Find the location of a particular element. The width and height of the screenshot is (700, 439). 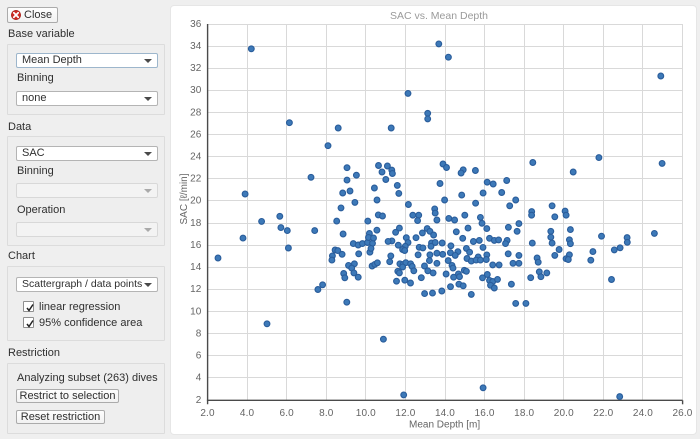

svg-text: 18.0 is located at coordinates (524, 413).